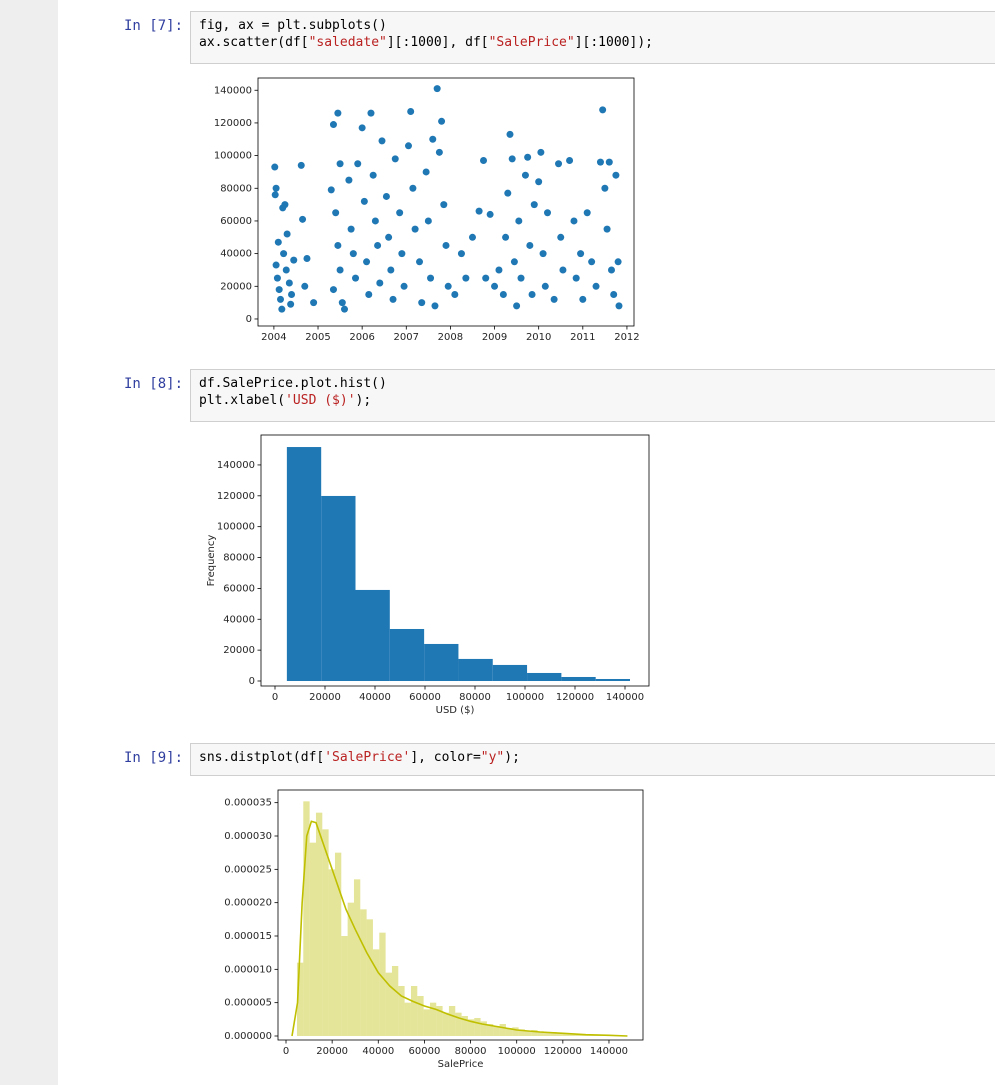 The image size is (995, 1085). Describe the element at coordinates (285, 400) in the screenshot. I see `code-line: plt.xlabel('USD ($)');` at that location.